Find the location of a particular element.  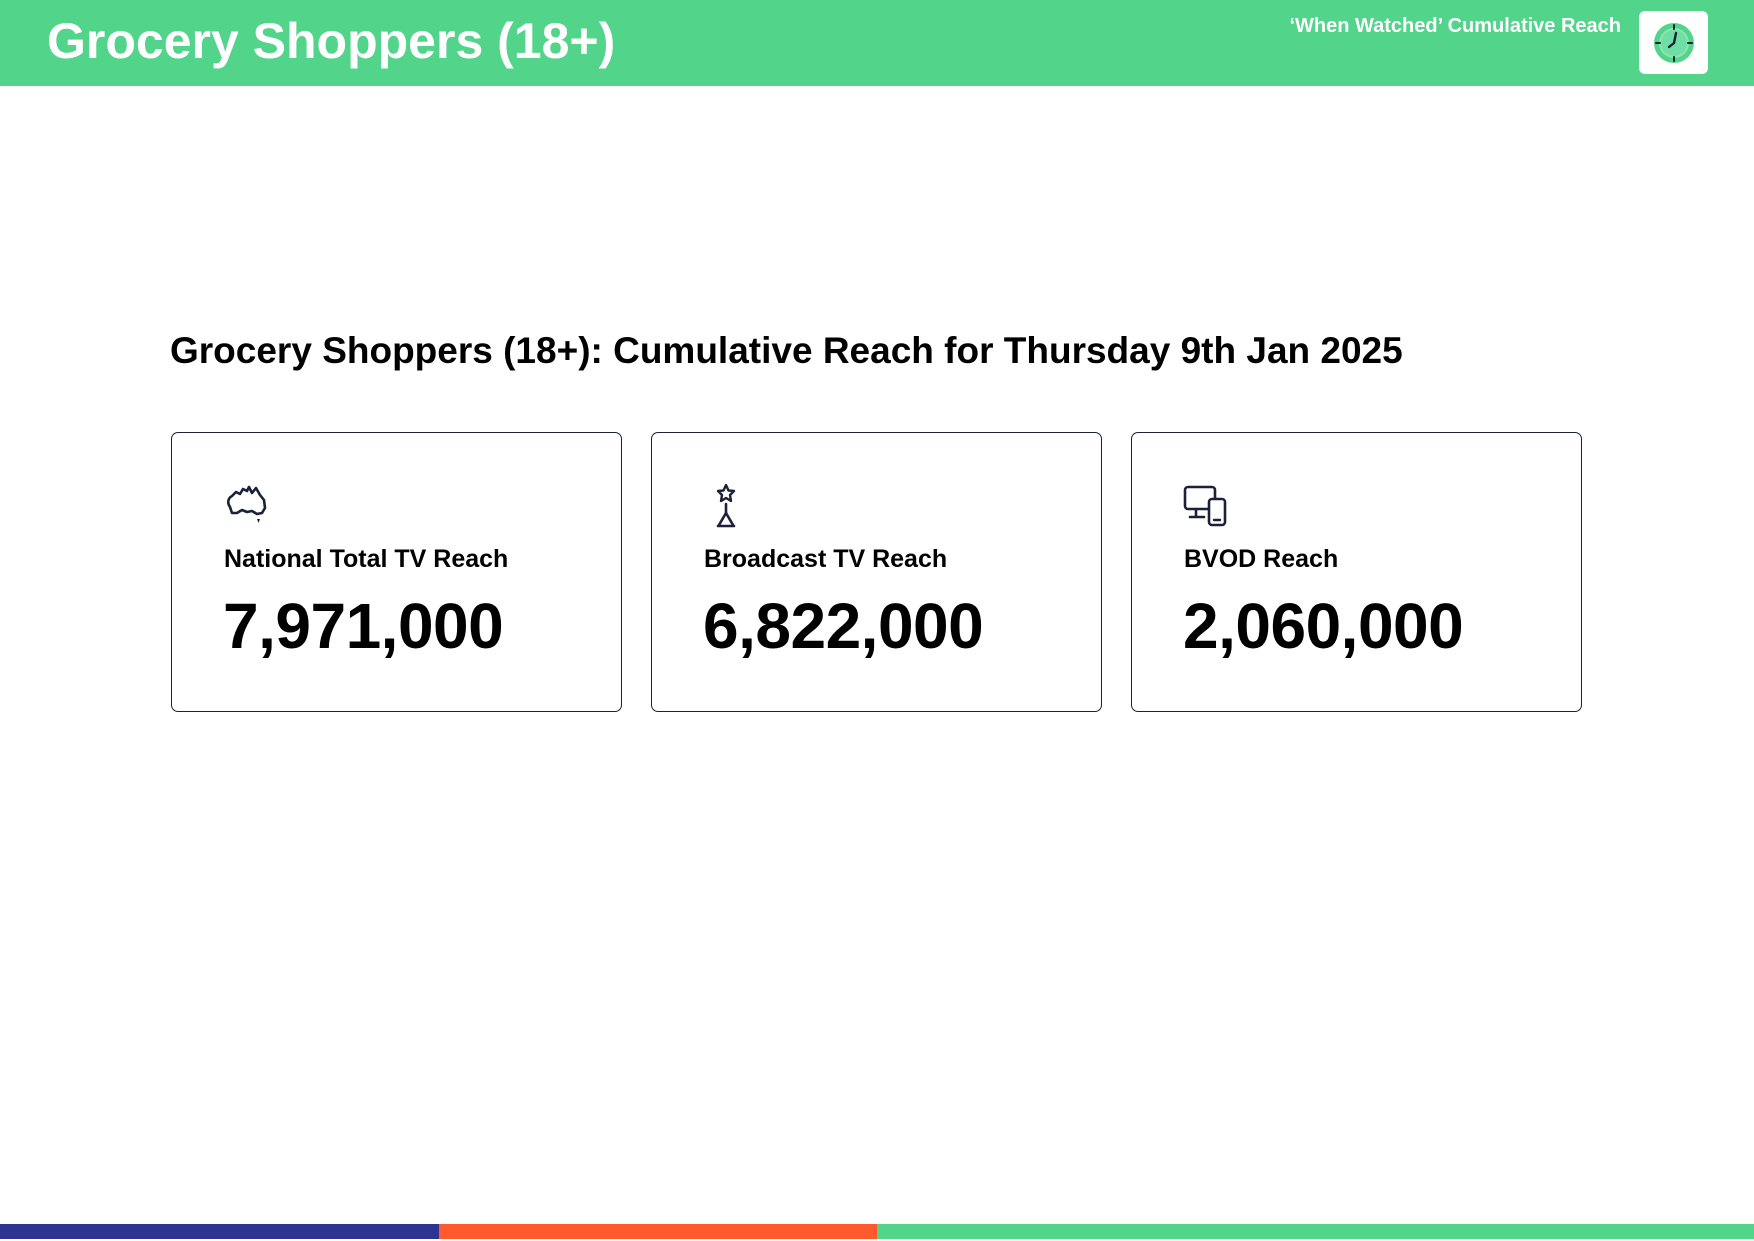

australia-map-icon is located at coordinates (246, 504).